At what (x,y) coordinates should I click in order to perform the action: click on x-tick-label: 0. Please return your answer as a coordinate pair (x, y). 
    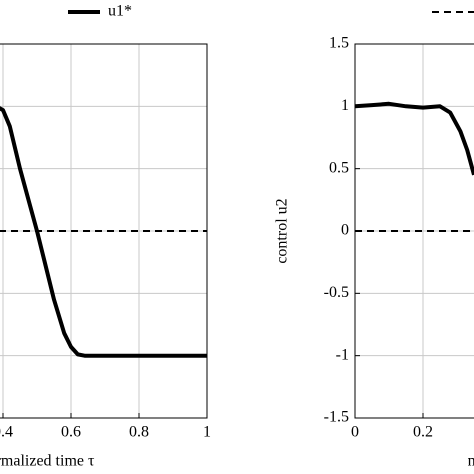
    Looking at the image, I should click on (355, 432).